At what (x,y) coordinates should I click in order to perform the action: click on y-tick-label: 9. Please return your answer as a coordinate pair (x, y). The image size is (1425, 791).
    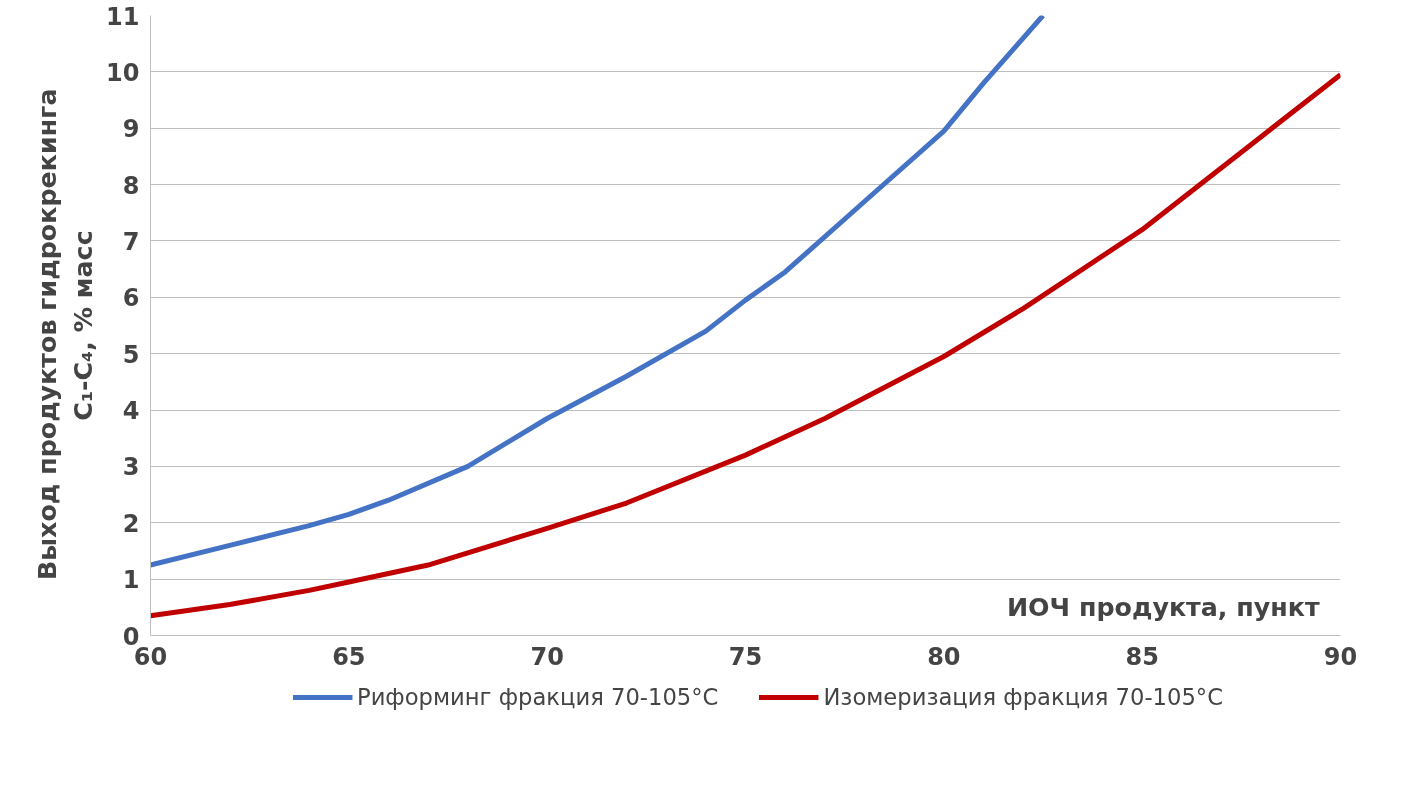
    Looking at the image, I should click on (131, 129).